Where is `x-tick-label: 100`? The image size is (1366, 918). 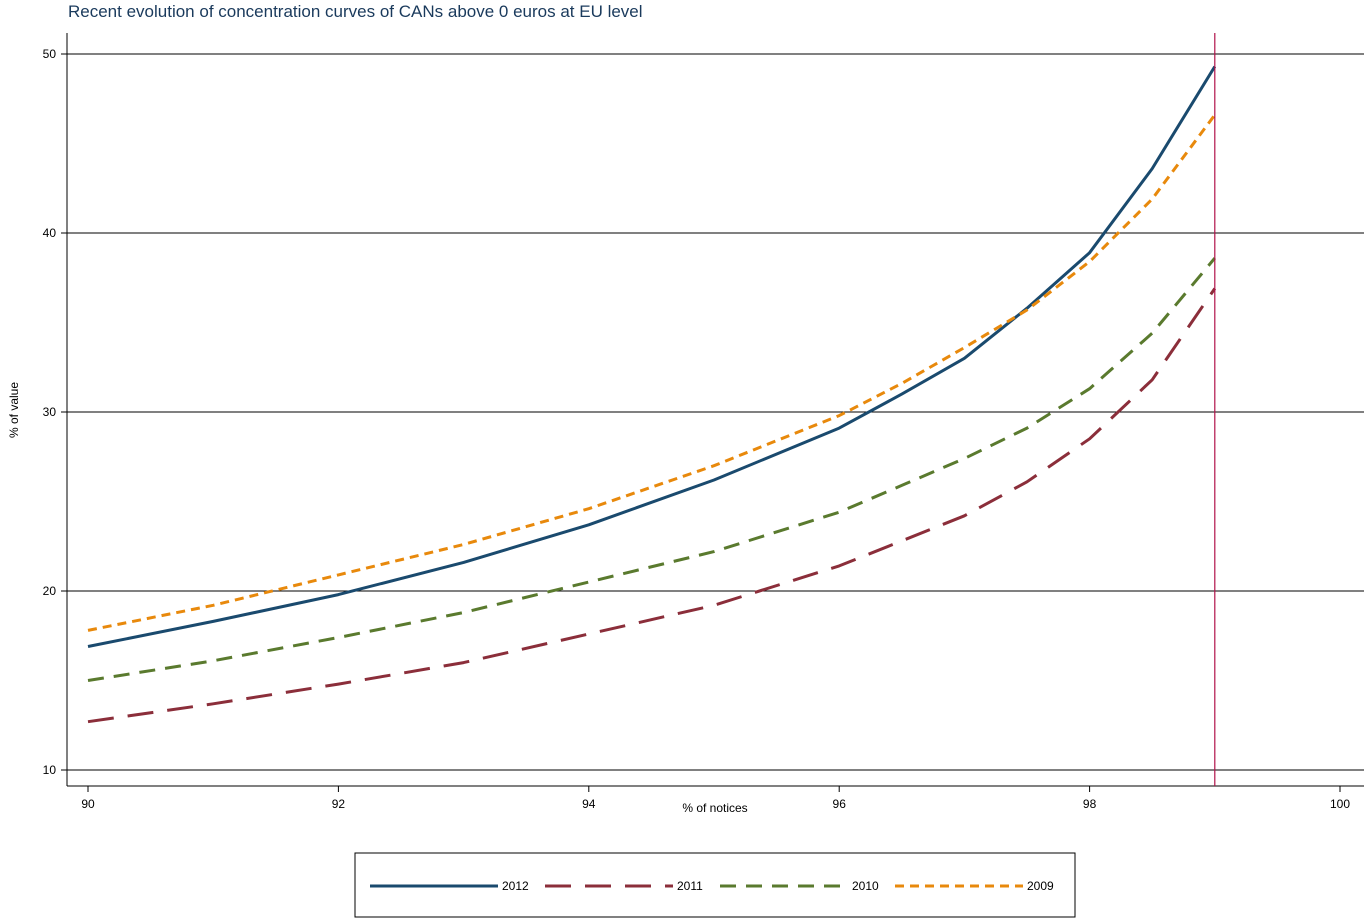
x-tick-label: 100 is located at coordinates (1340, 804).